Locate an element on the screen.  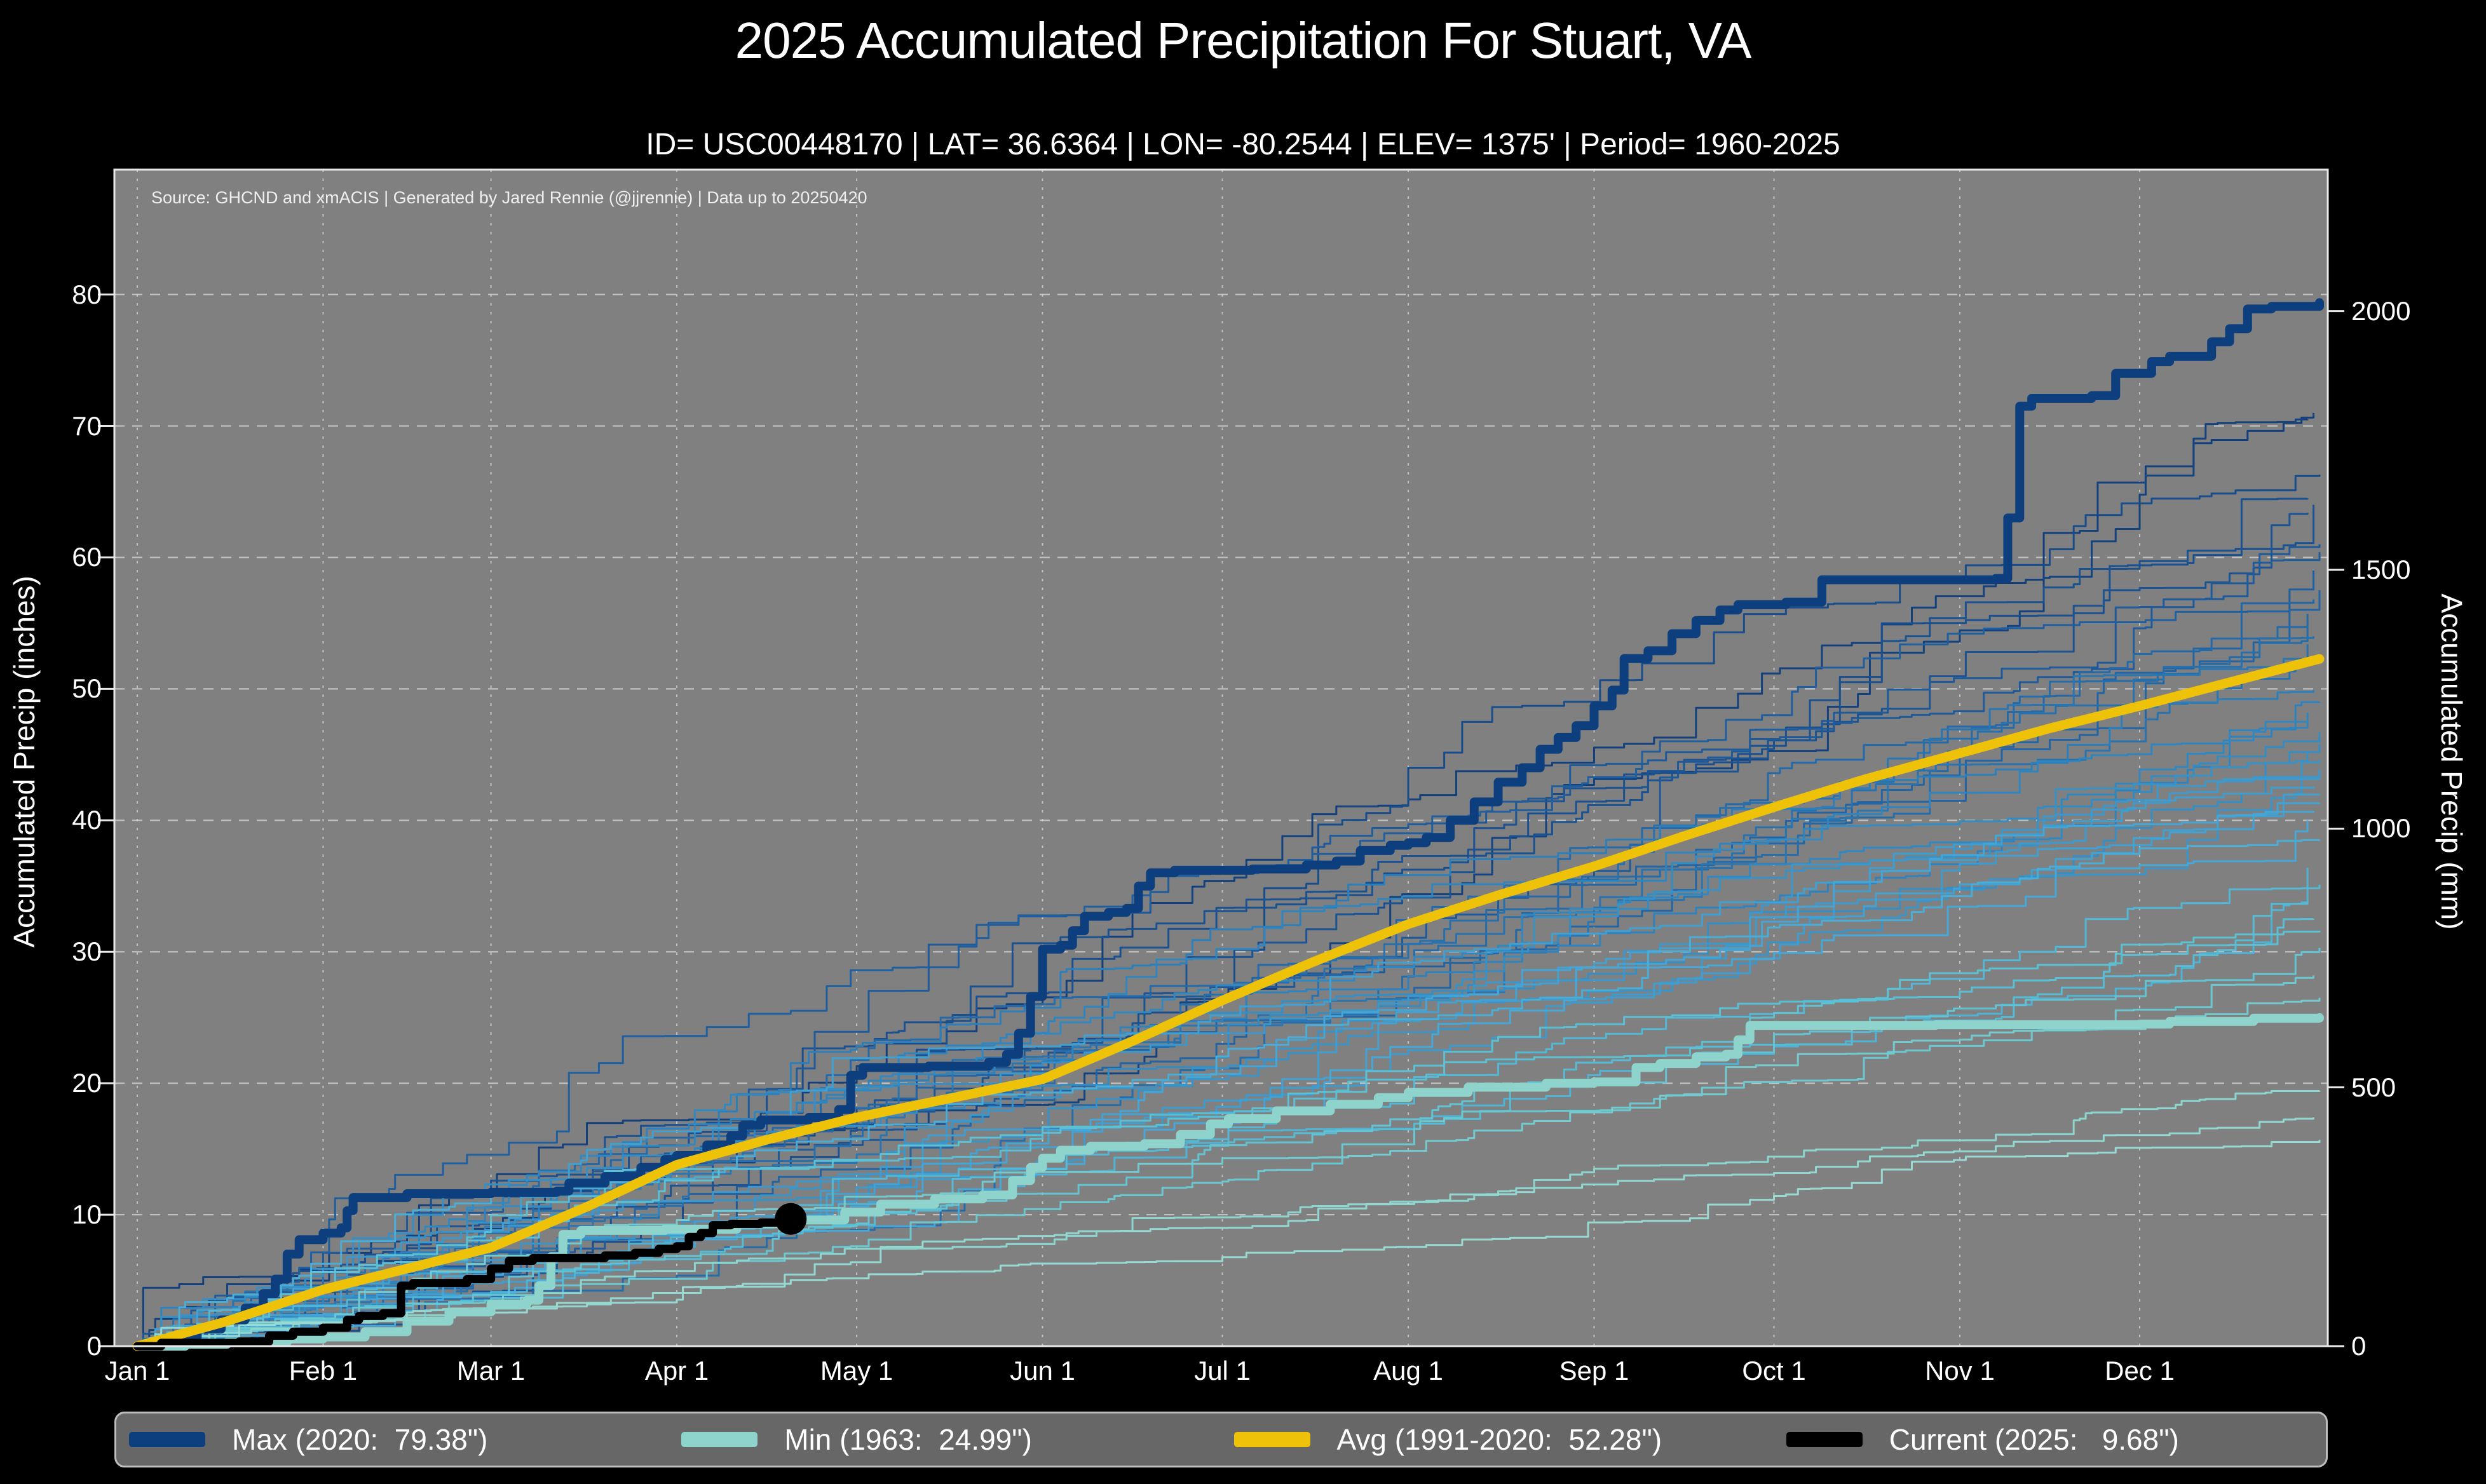
y-left-tick-label: 20 is located at coordinates (87, 1083).